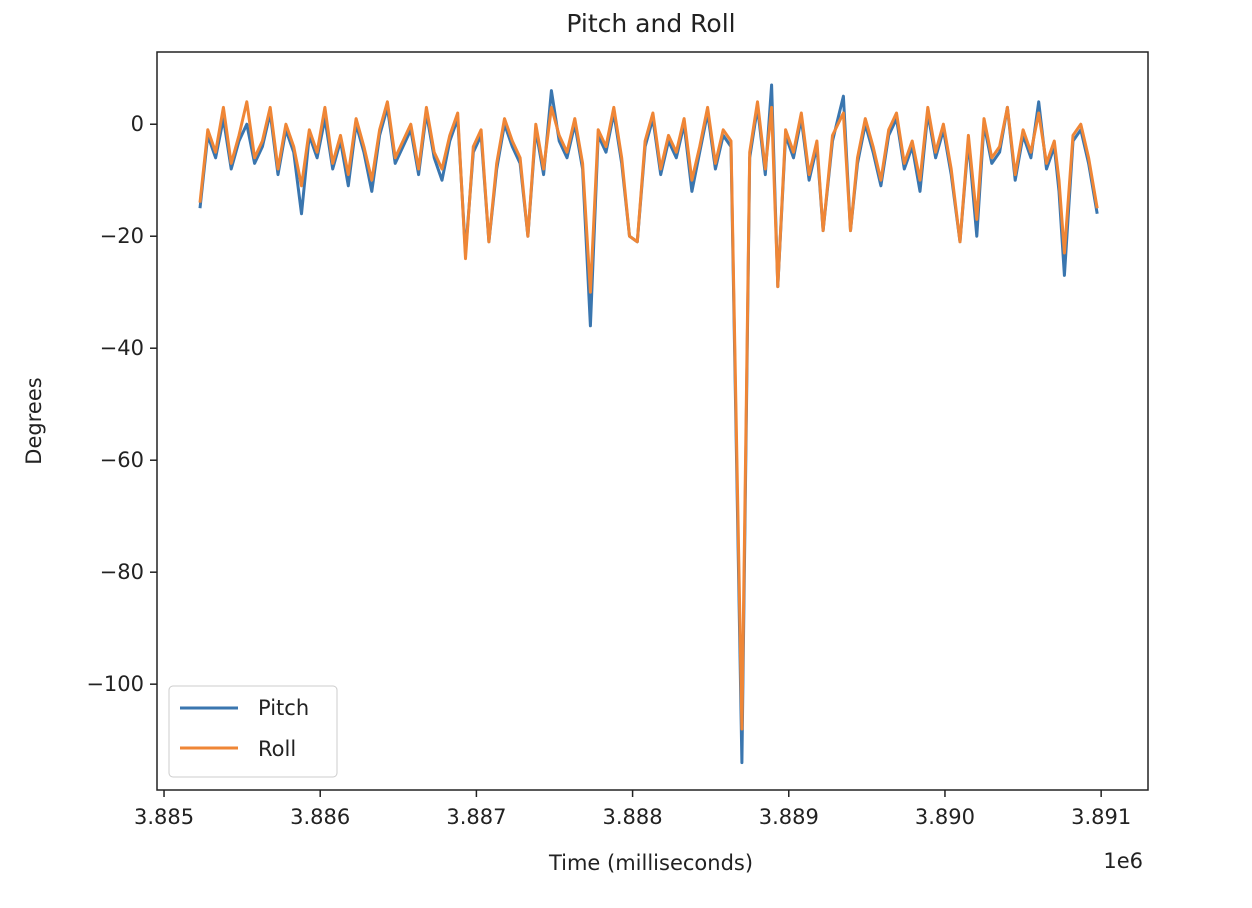 Image resolution: width=1252 pixels, height=908 pixels. What do you see at coordinates (122, 460) in the screenshot?
I see `y-tick-label: −60` at bounding box center [122, 460].